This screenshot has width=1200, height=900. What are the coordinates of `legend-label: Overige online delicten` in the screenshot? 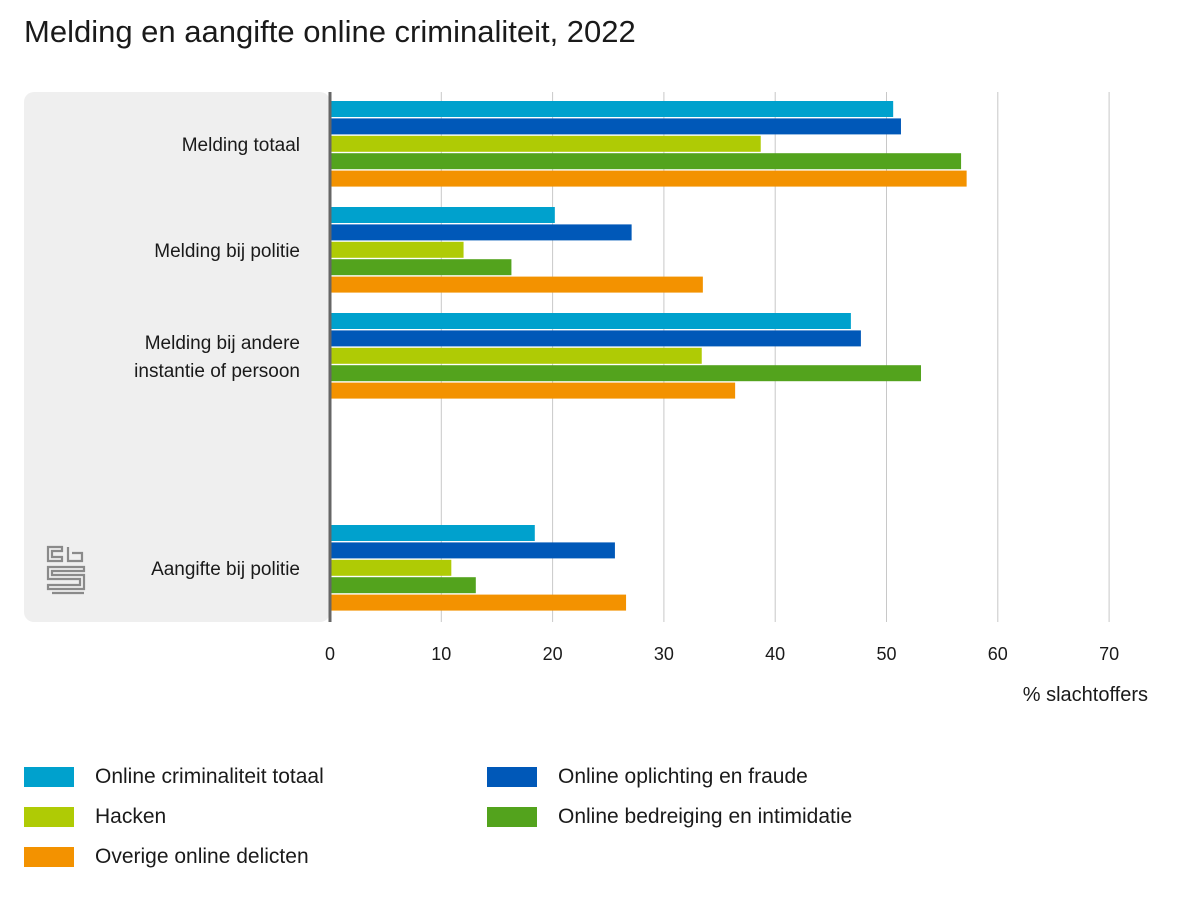 It's located at (202, 856).